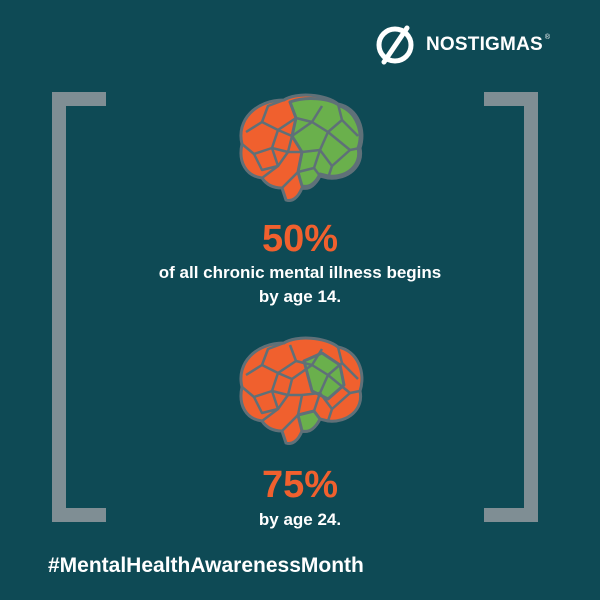  I want to click on caption-line: by age 14., so click(300, 296).